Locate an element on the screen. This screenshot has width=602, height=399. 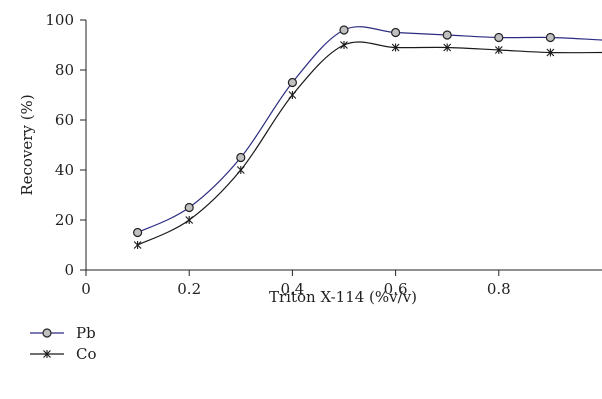
y-tick-label: 60 is located at coordinates (64, 120).